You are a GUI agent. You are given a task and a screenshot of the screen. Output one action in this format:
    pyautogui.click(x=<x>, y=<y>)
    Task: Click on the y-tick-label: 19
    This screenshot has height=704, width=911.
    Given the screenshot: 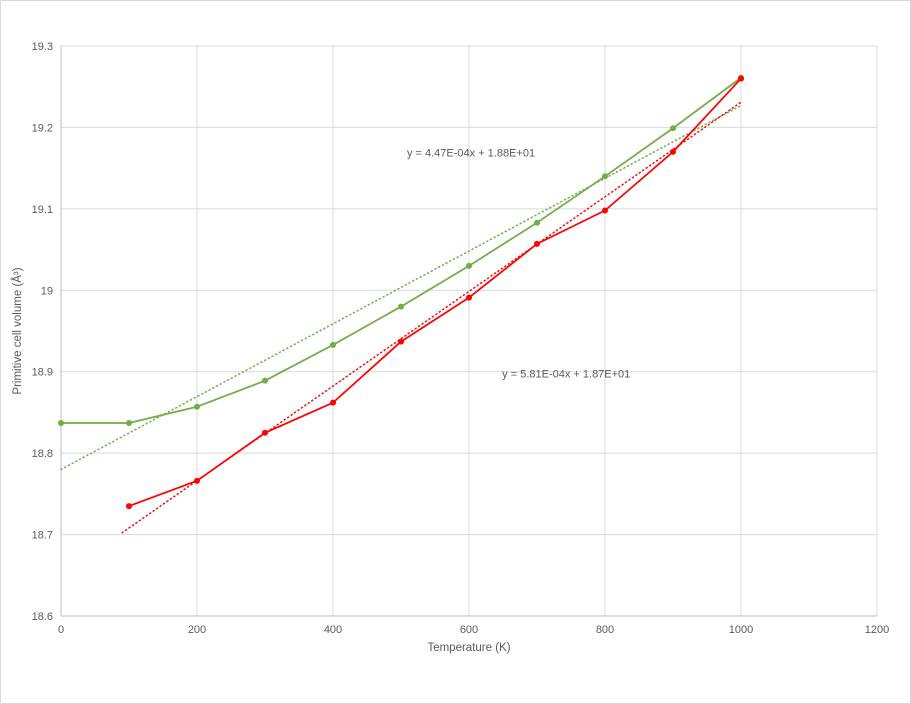 What is the action you would take?
    pyautogui.click(x=47, y=291)
    